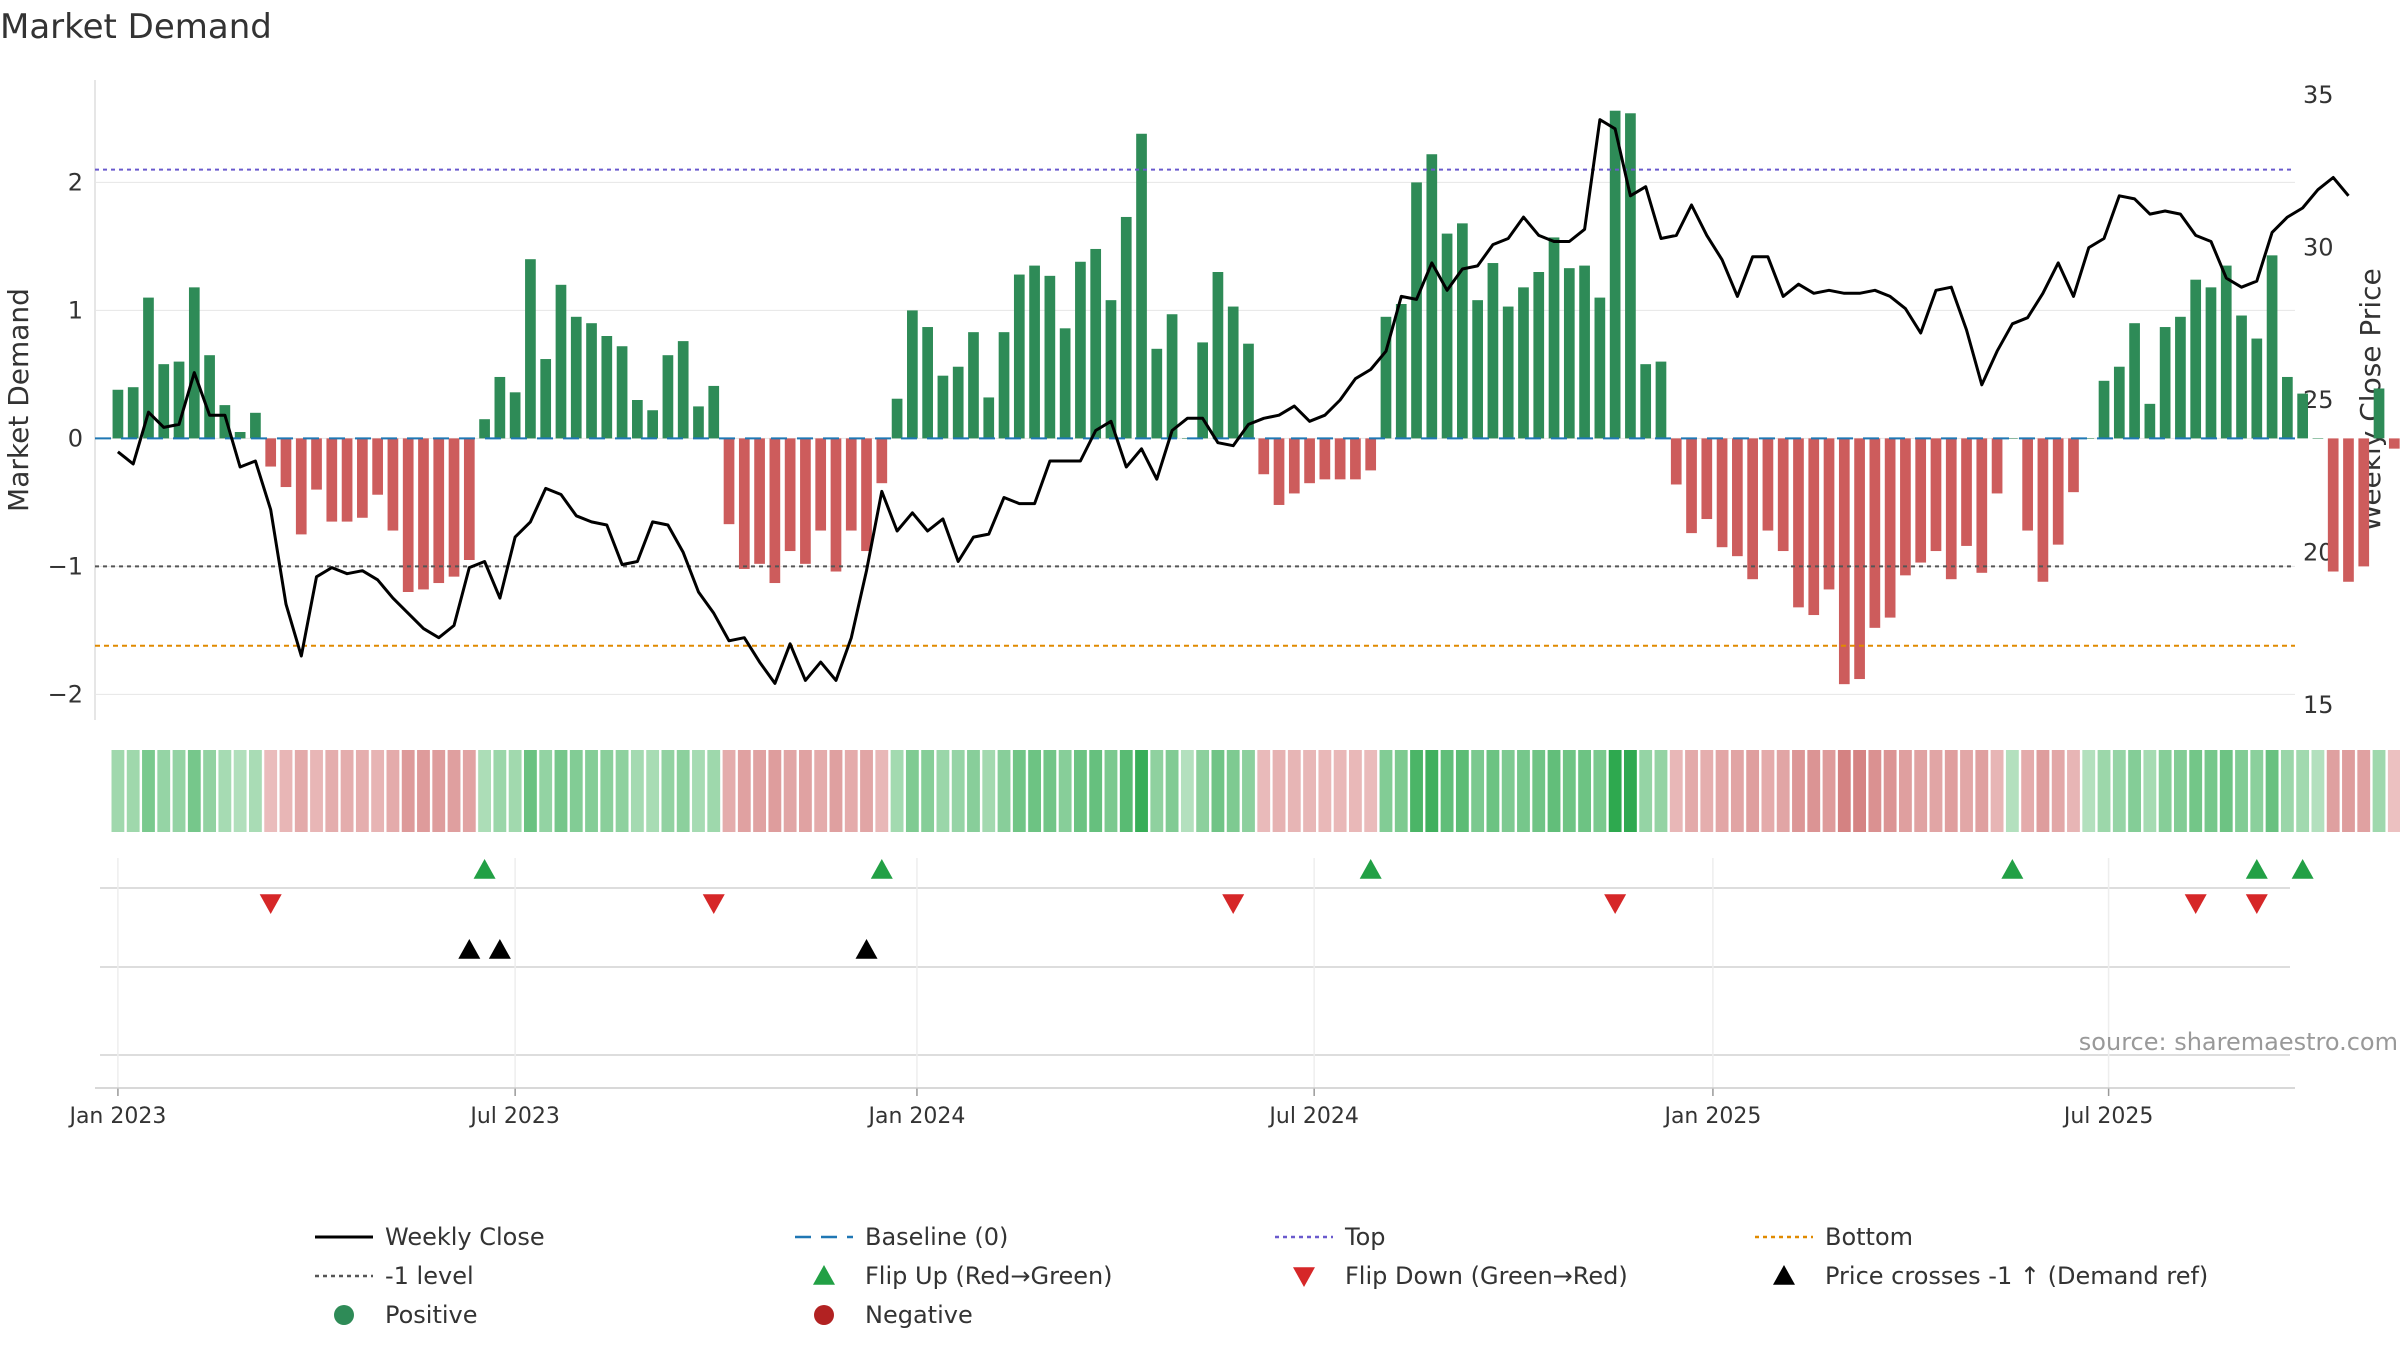  What do you see at coordinates (75, 438) in the screenshot?
I see `y-tick-label: 0` at bounding box center [75, 438].